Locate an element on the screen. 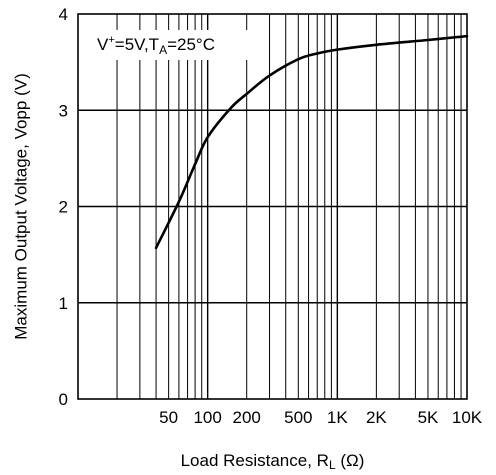  x-tick-label: 100 is located at coordinates (207, 417).